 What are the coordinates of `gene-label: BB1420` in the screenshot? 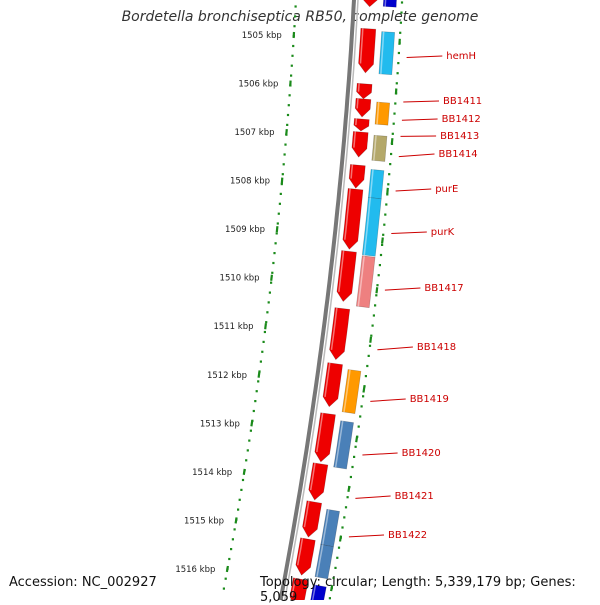 It's located at (421, 453).